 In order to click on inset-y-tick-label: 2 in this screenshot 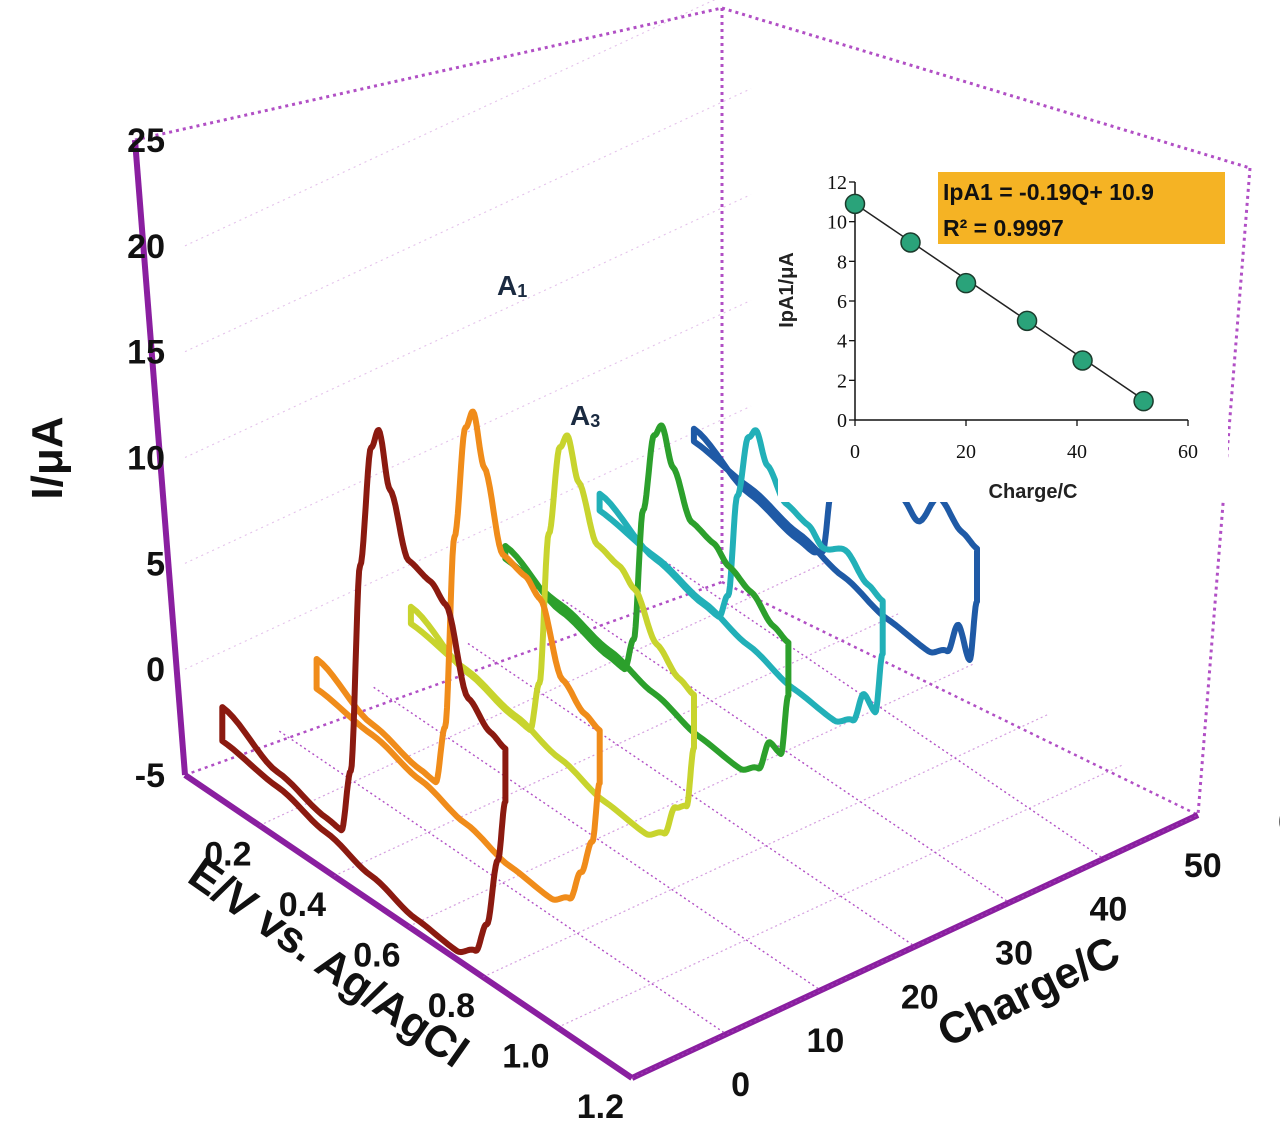, I will do `click(842, 381)`.